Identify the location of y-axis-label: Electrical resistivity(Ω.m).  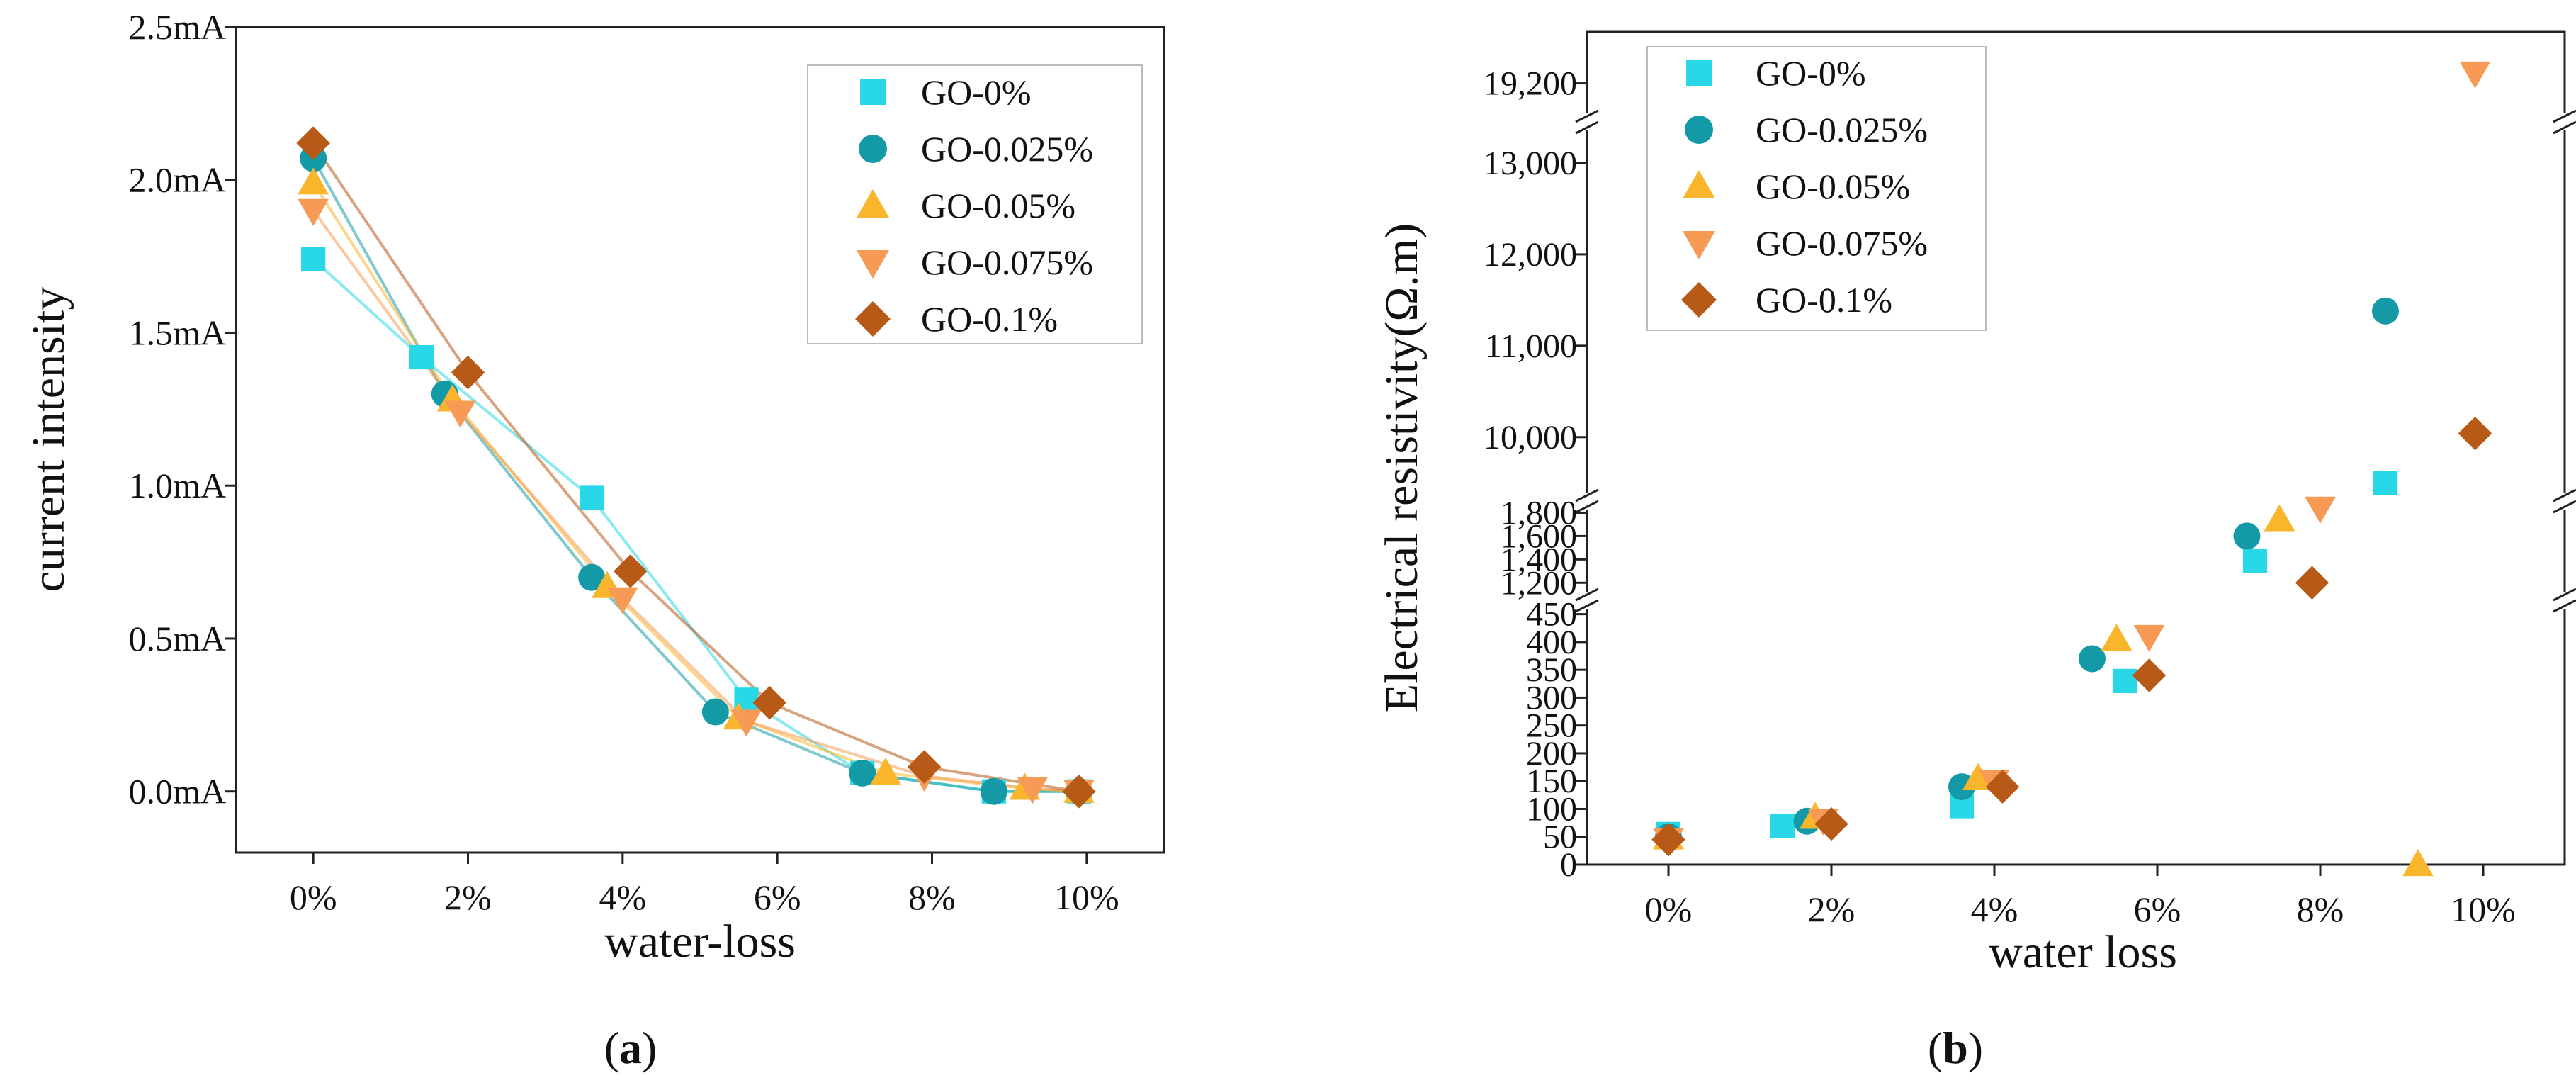
(1402, 468).